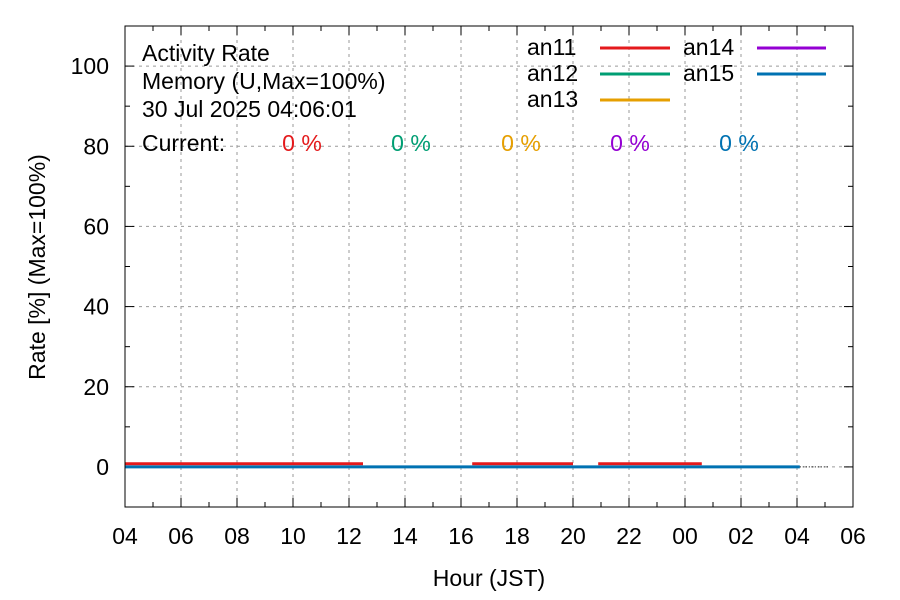  Describe the element at coordinates (102, 467) in the screenshot. I see `y-tick-label: 0` at that location.